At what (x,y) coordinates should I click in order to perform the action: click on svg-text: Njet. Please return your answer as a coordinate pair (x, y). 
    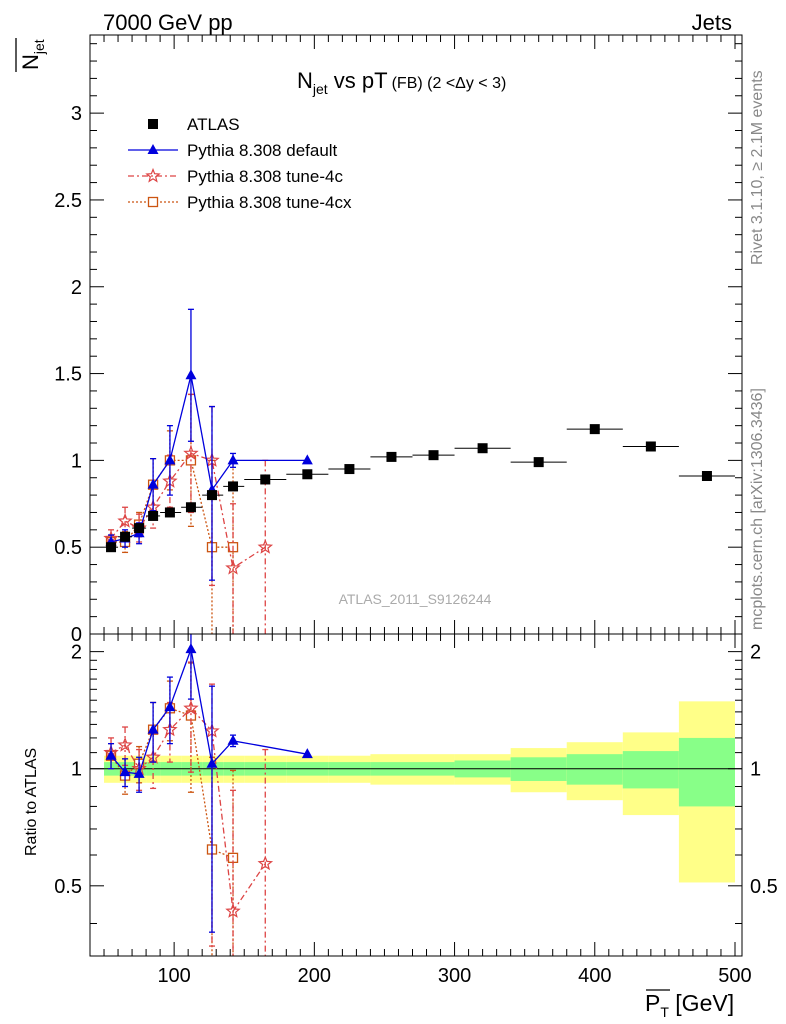
    Looking at the image, I should click on (32, 54).